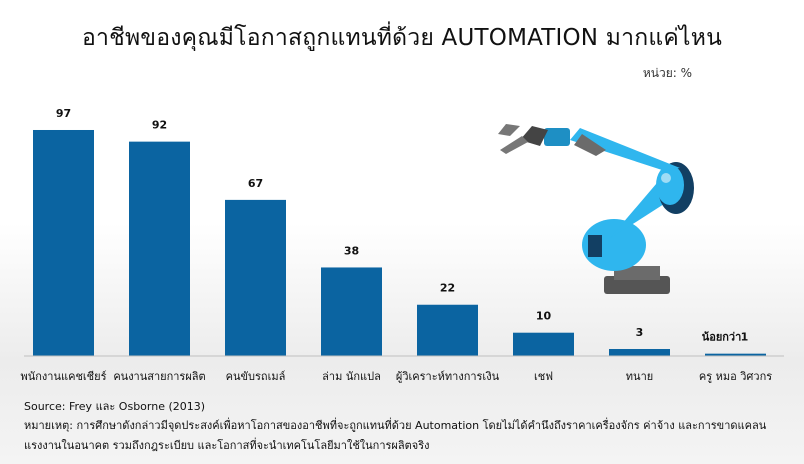  Describe the element at coordinates (667, 73) in the screenshot. I see `unit-label: หน่วย: %` at that location.